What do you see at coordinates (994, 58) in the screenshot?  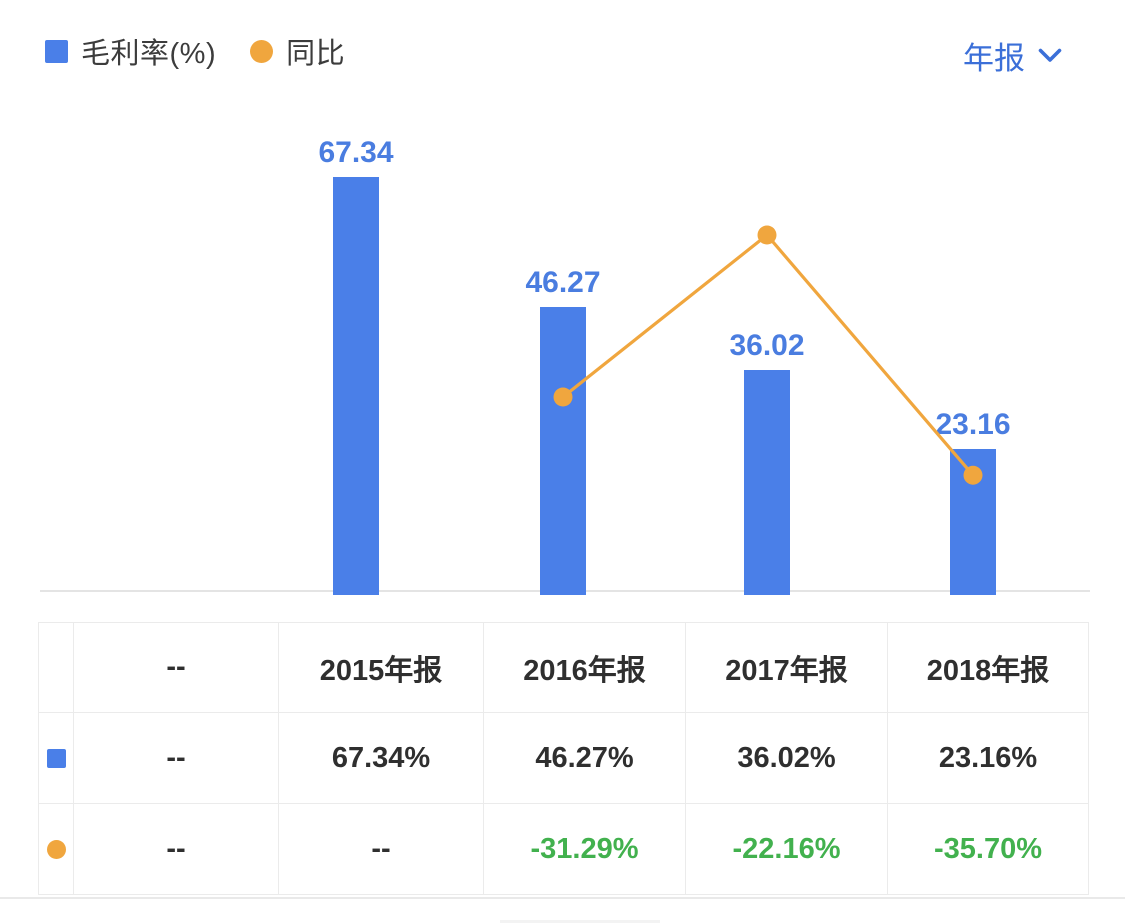 I see `period-selector-label: 年报` at bounding box center [994, 58].